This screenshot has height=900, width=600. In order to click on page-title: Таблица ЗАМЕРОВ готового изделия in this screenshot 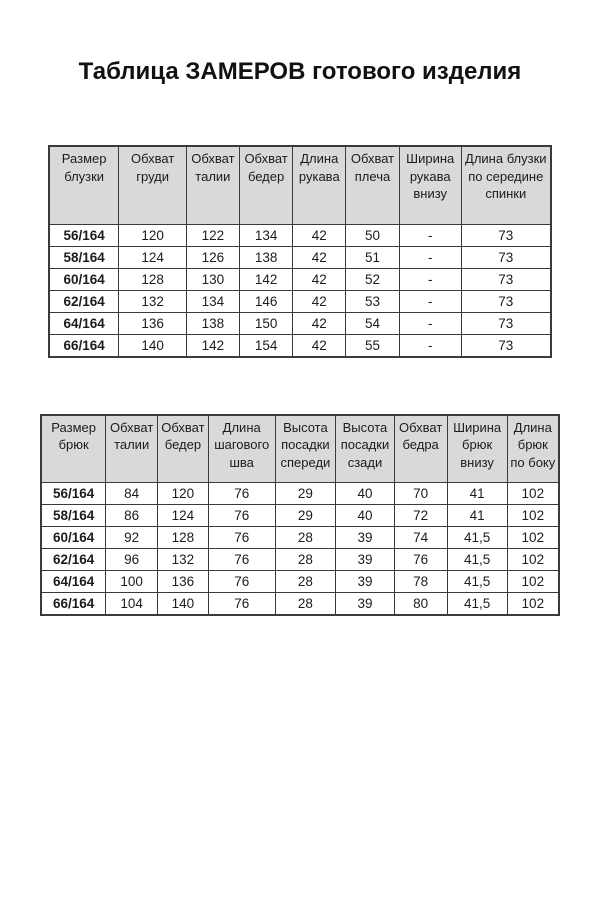, I will do `click(300, 71)`.